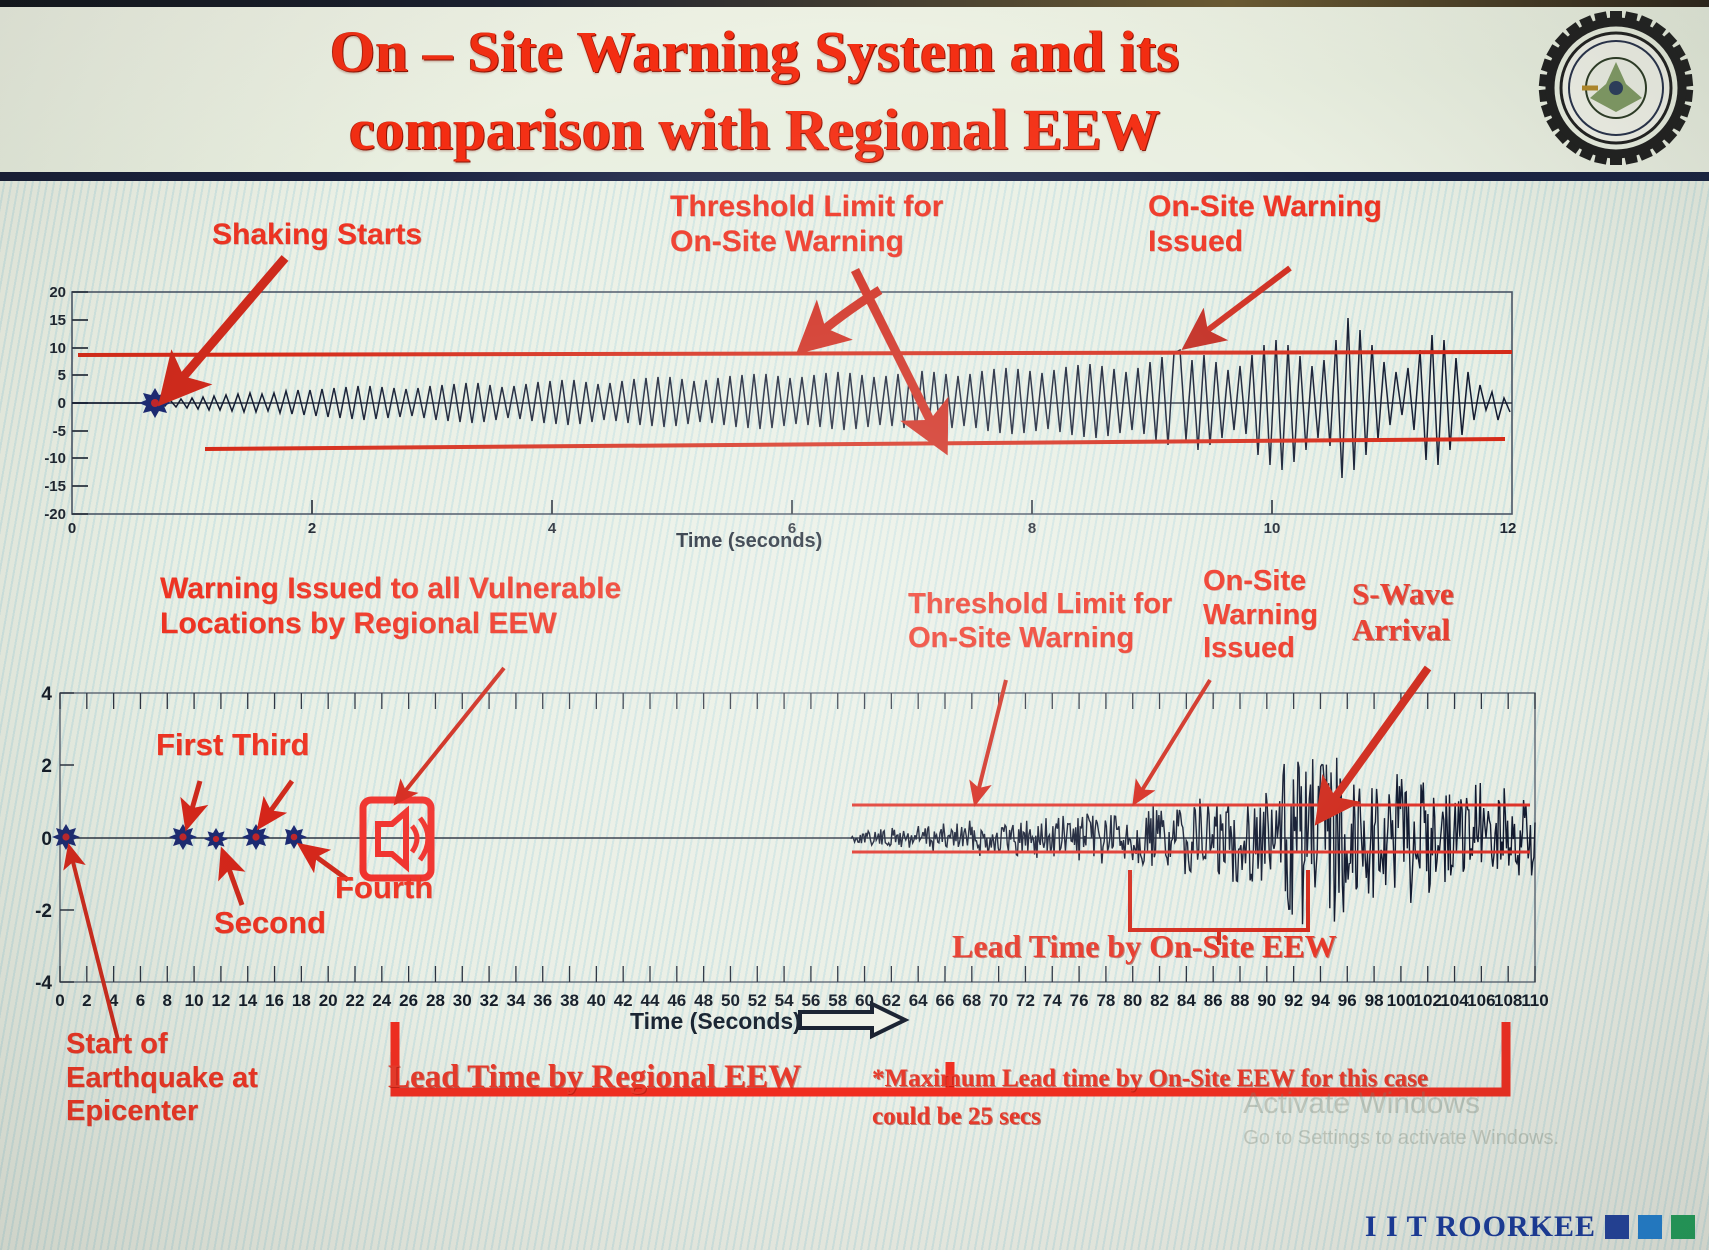 This screenshot has width=1709, height=1250. I want to click on bottom-chart-trace, so click(1193, 841).